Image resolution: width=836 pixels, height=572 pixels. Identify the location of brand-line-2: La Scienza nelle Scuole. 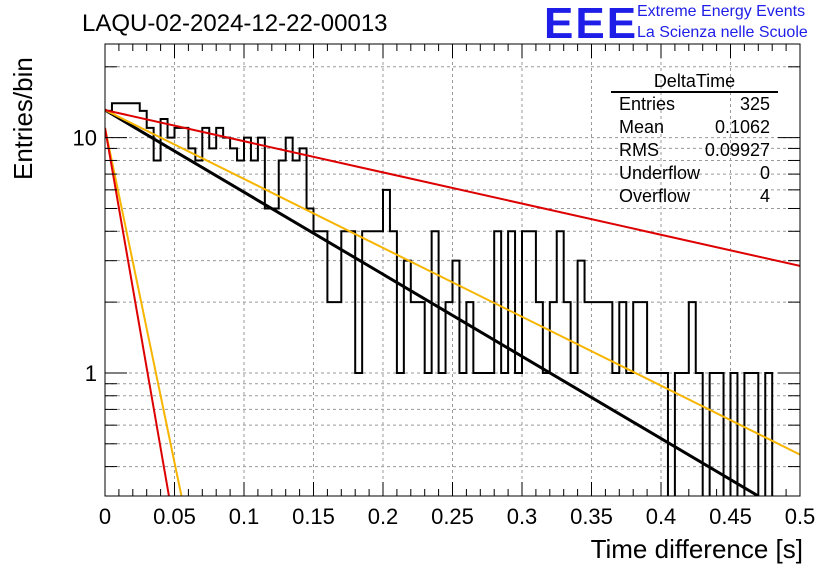
(722, 32).